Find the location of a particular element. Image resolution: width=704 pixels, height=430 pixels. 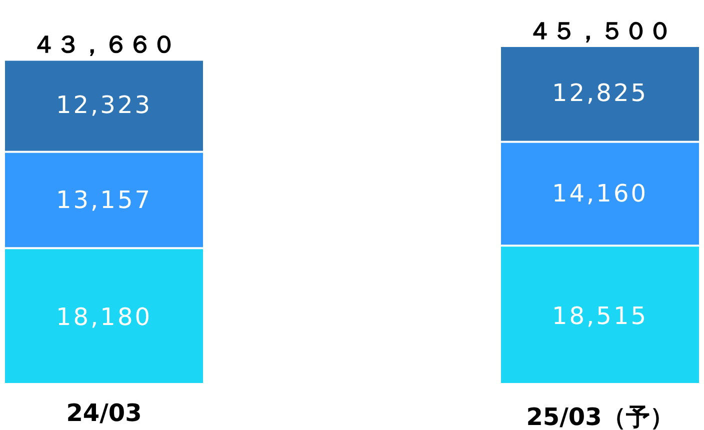

data-label: 18,180 is located at coordinates (104, 317).